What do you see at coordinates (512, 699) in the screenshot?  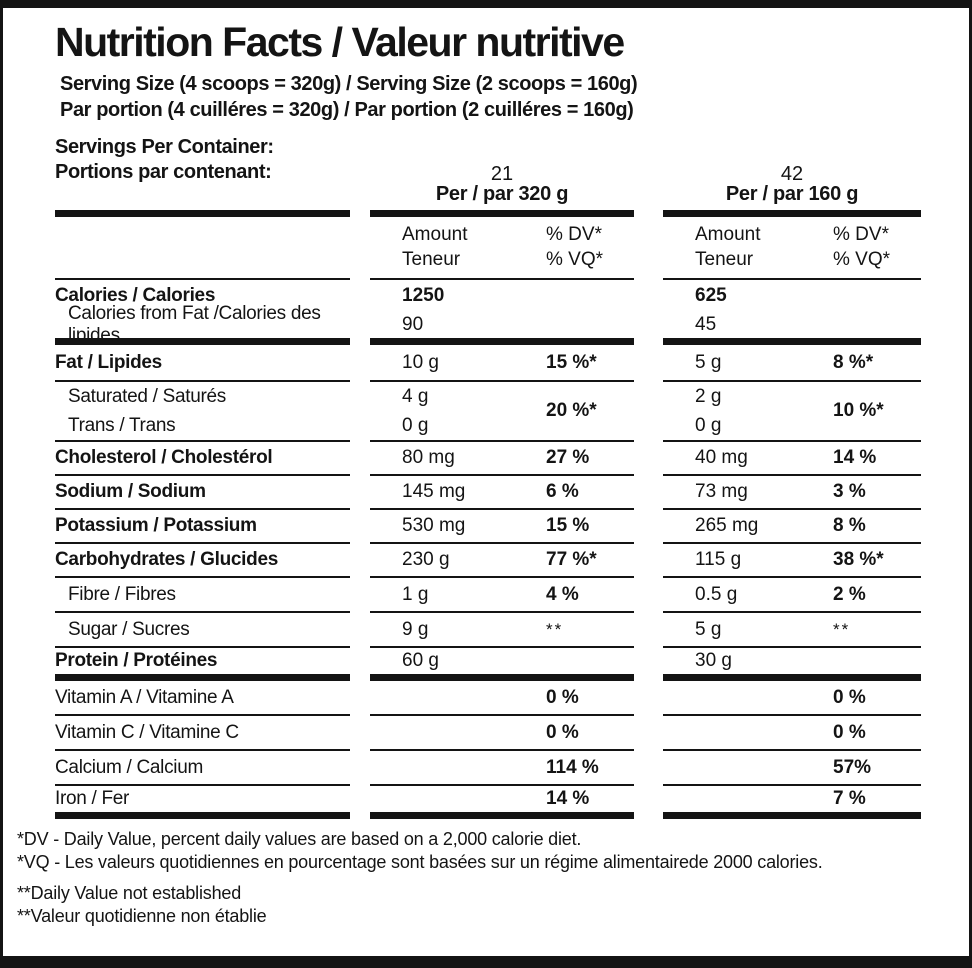 I see `table-row: Vitamin A / Vitamine A 0 % 0 %` at bounding box center [512, 699].